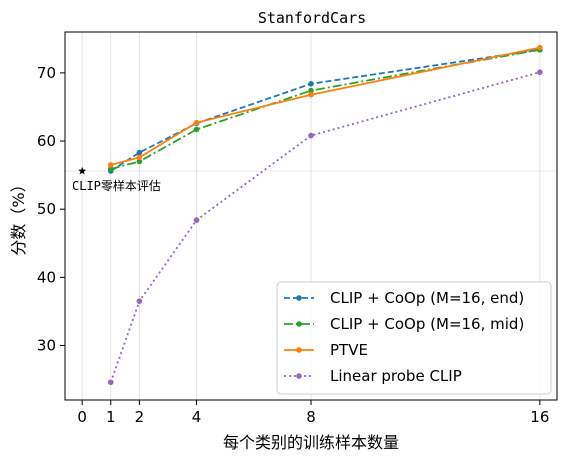 The width and height of the screenshot is (570, 463). What do you see at coordinates (311, 417) in the screenshot?
I see `x-tick-label: 8` at bounding box center [311, 417].